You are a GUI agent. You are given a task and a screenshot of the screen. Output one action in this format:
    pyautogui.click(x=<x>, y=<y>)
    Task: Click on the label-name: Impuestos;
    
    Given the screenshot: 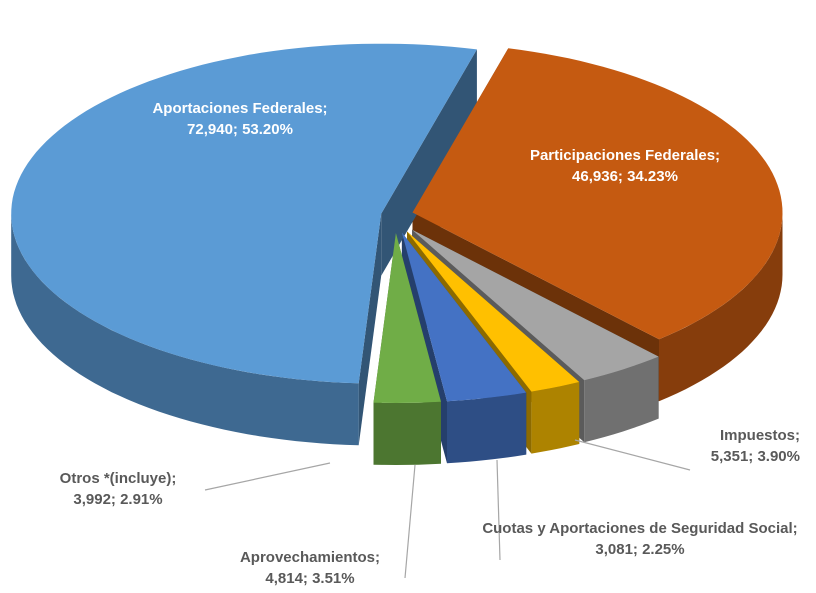 What is the action you would take?
    pyautogui.click(x=760, y=435)
    